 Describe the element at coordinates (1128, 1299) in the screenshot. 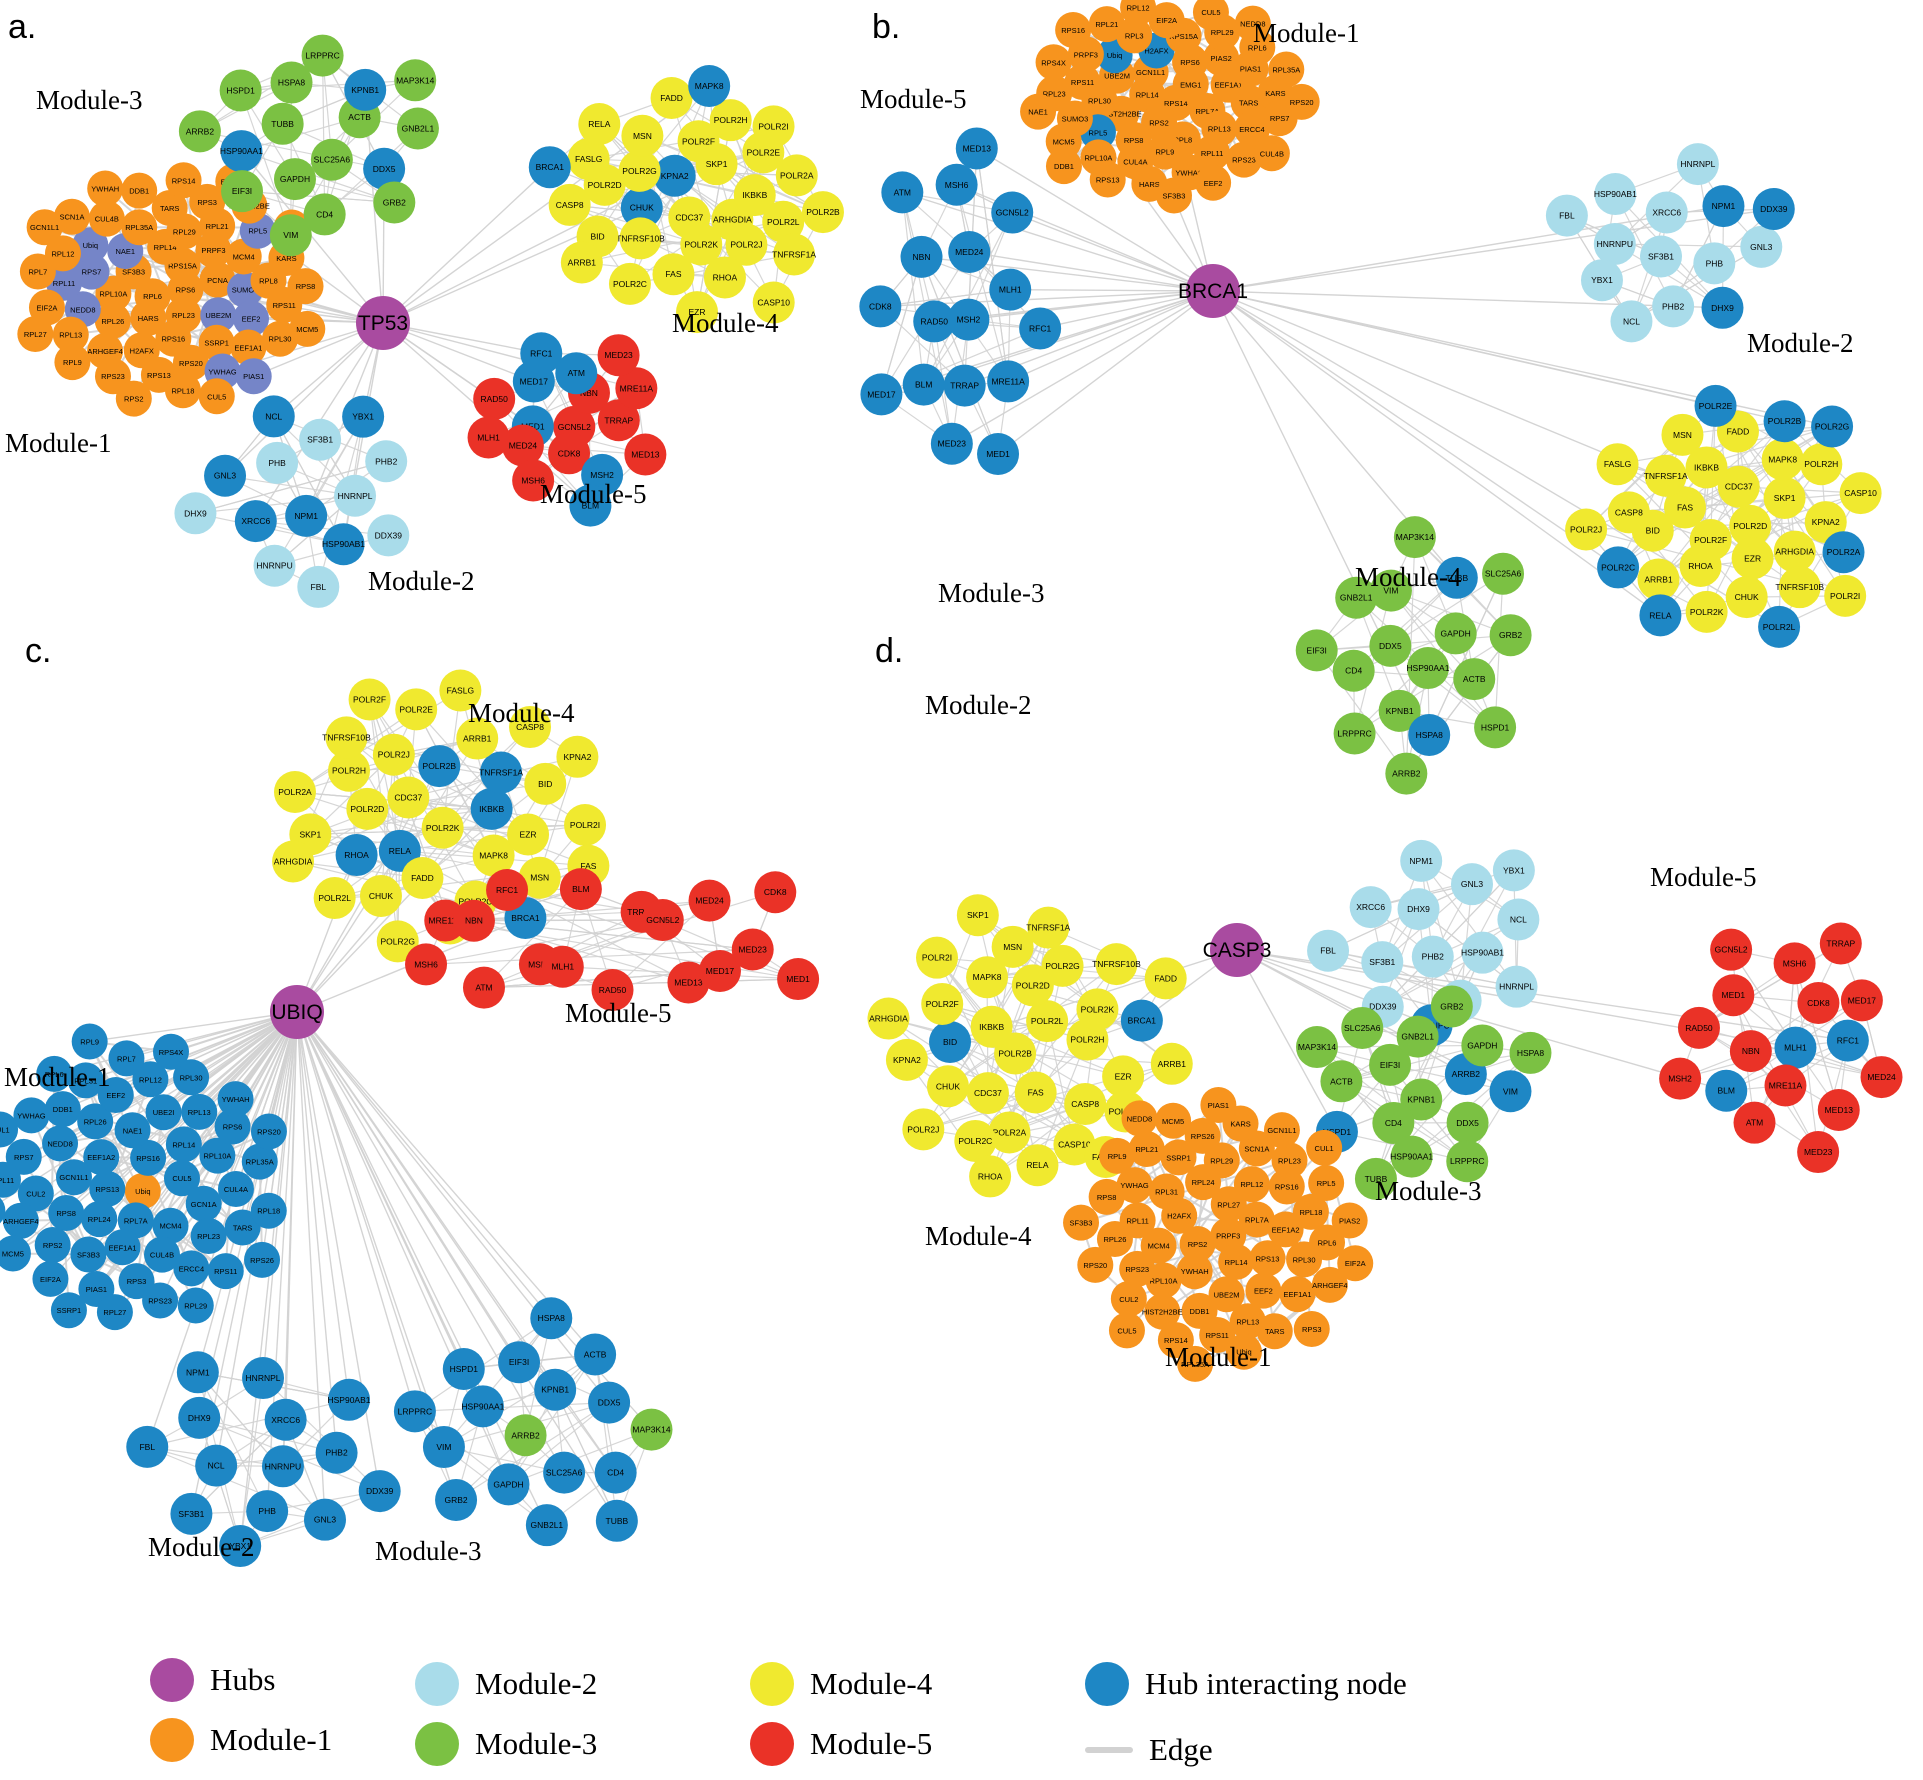

I see `node-label: CUL2` at that location.